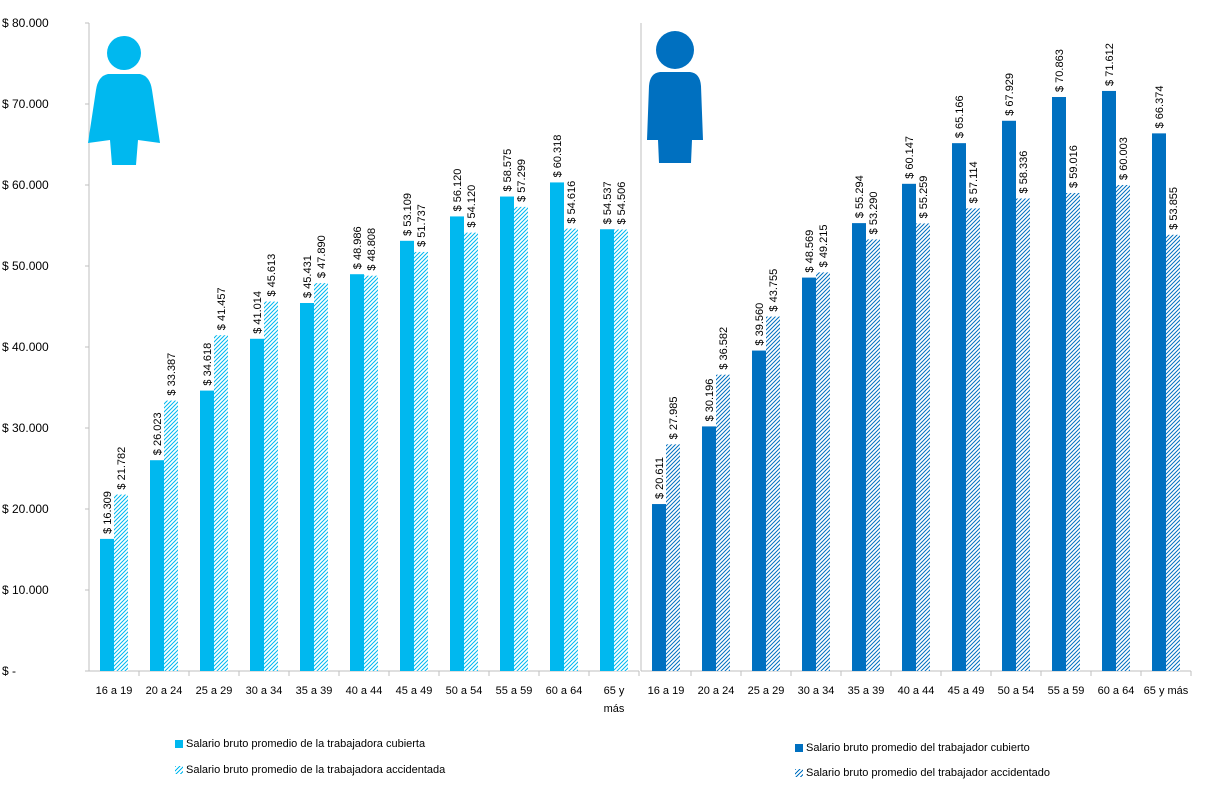 This screenshot has width=1218, height=786. I want to click on data-label: $ 55.259, so click(924, 197).